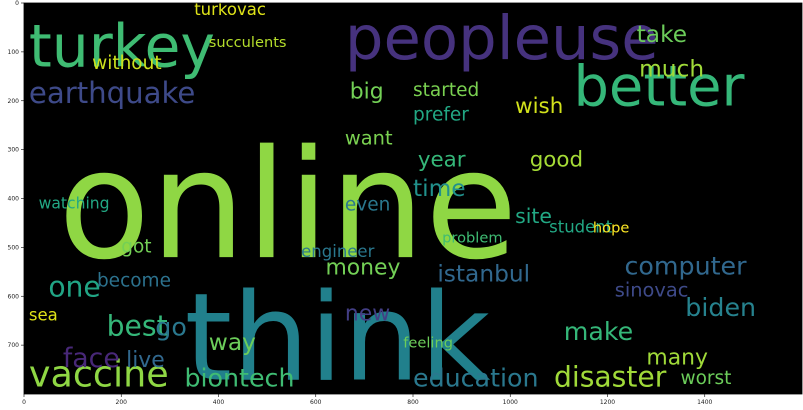 Image resolution: width=803 pixels, height=410 pixels. What do you see at coordinates (662, 34) in the screenshot?
I see `word-take: take` at bounding box center [662, 34].